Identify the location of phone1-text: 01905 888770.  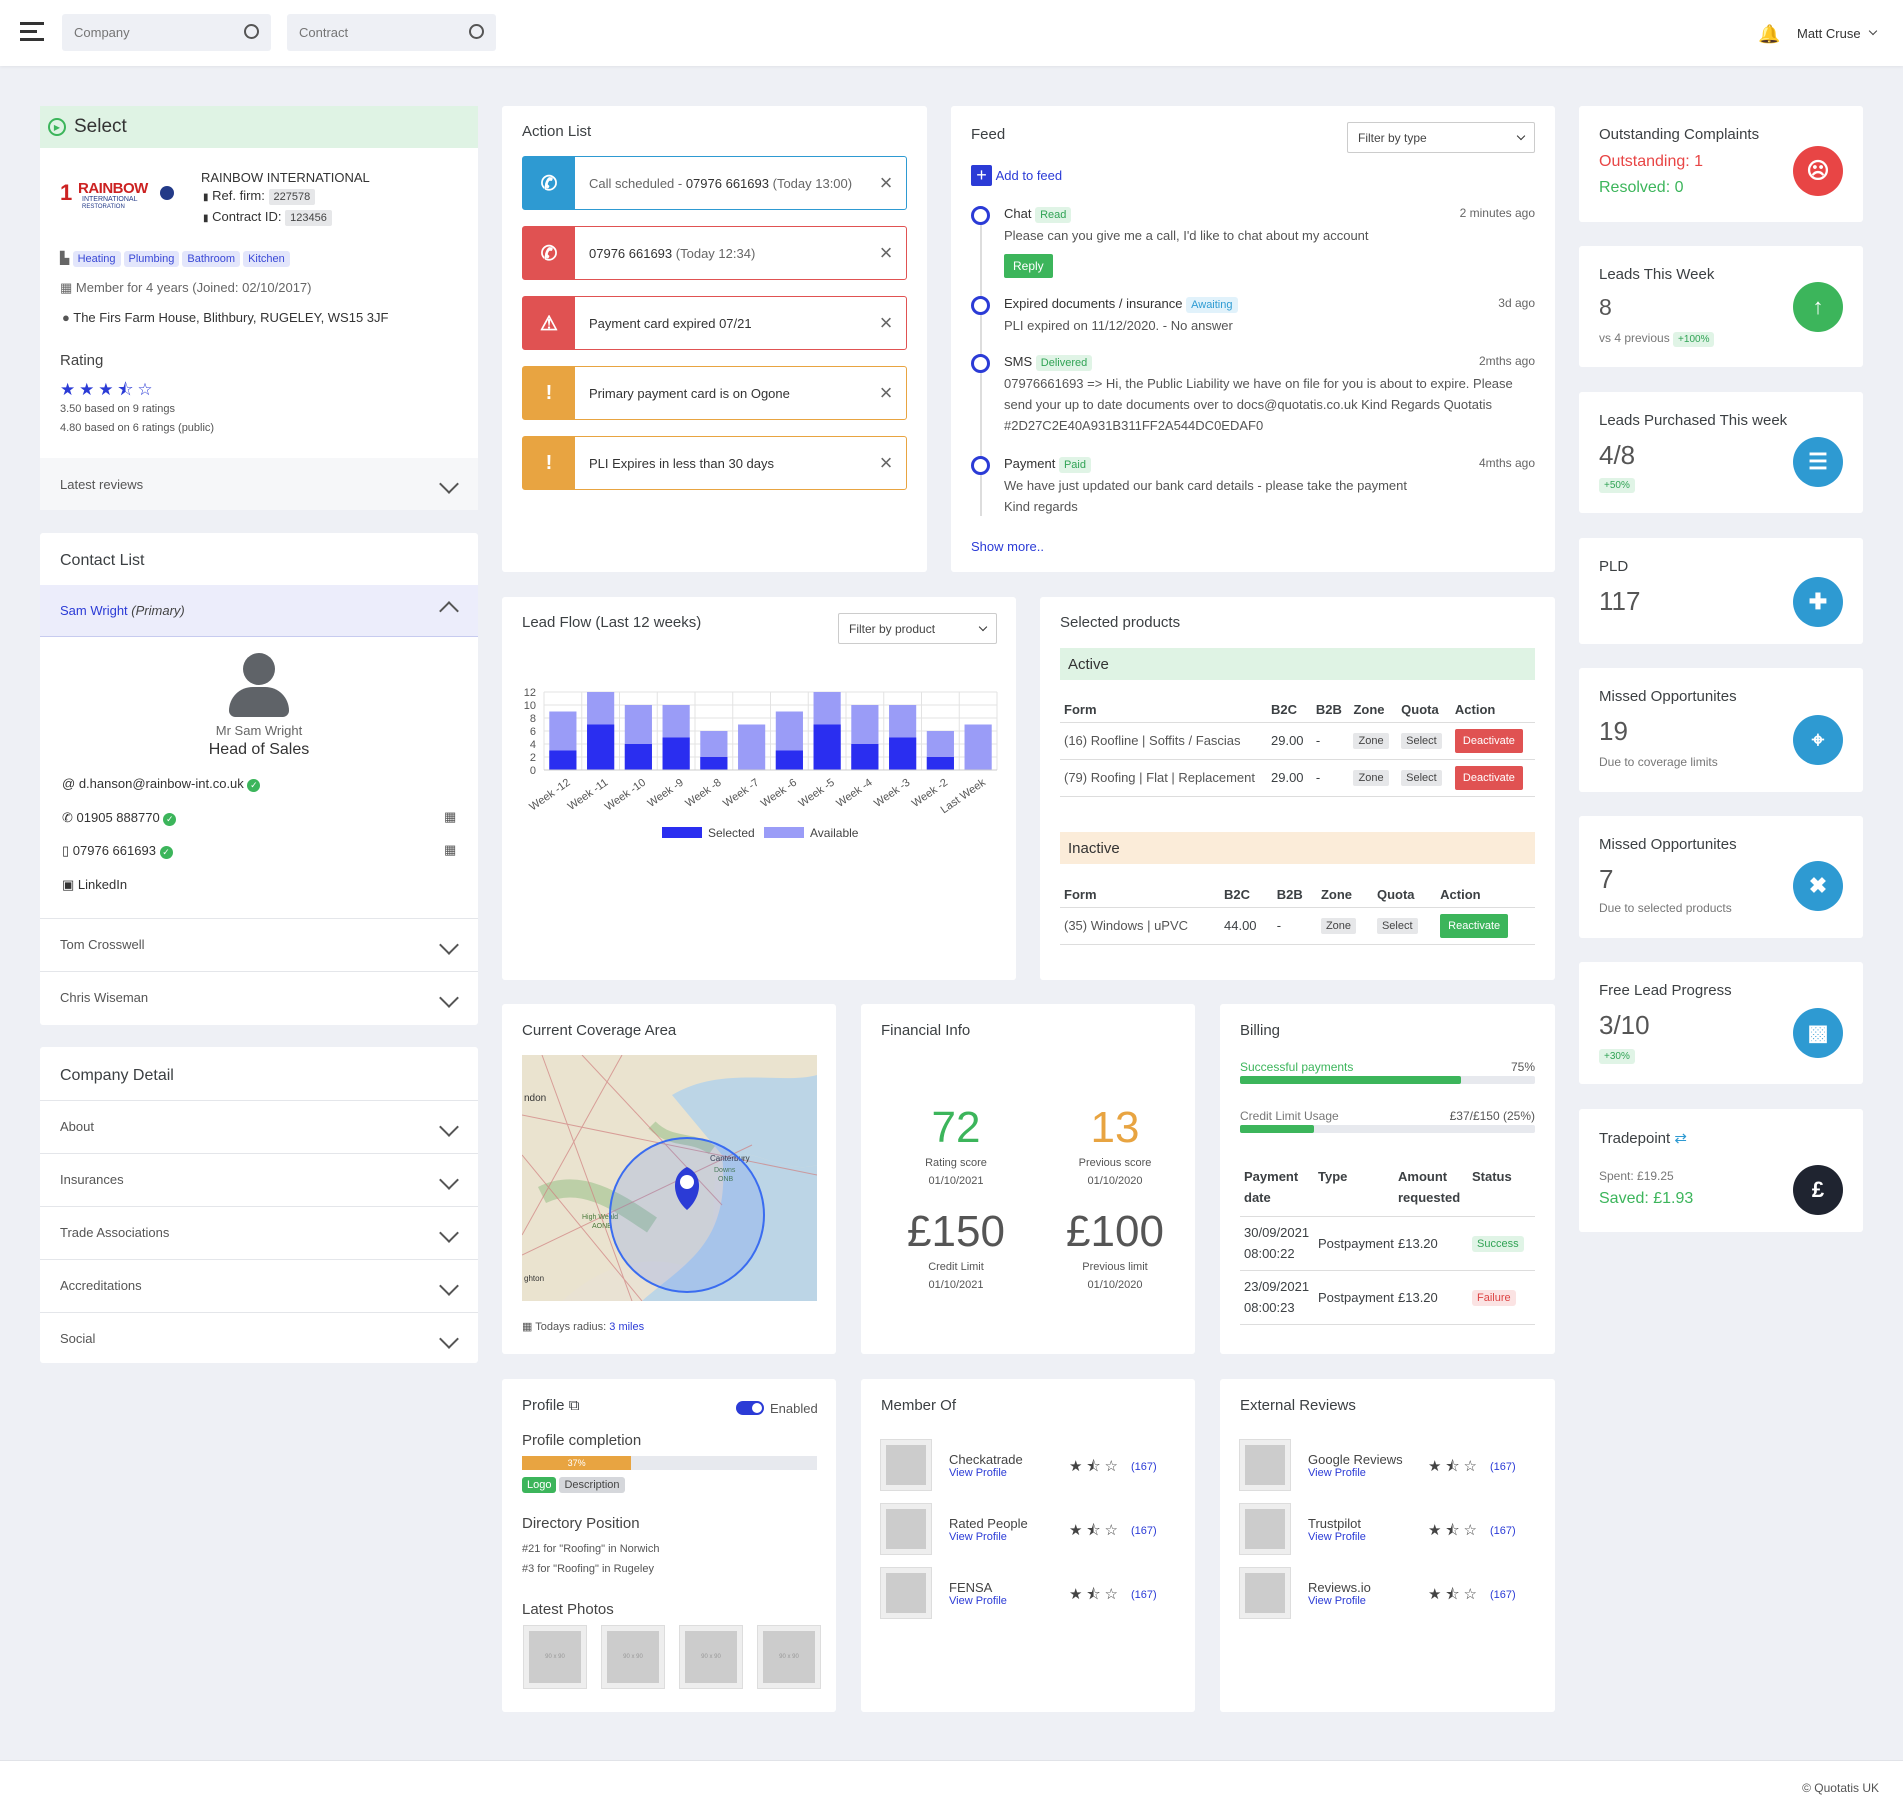
(118, 817).